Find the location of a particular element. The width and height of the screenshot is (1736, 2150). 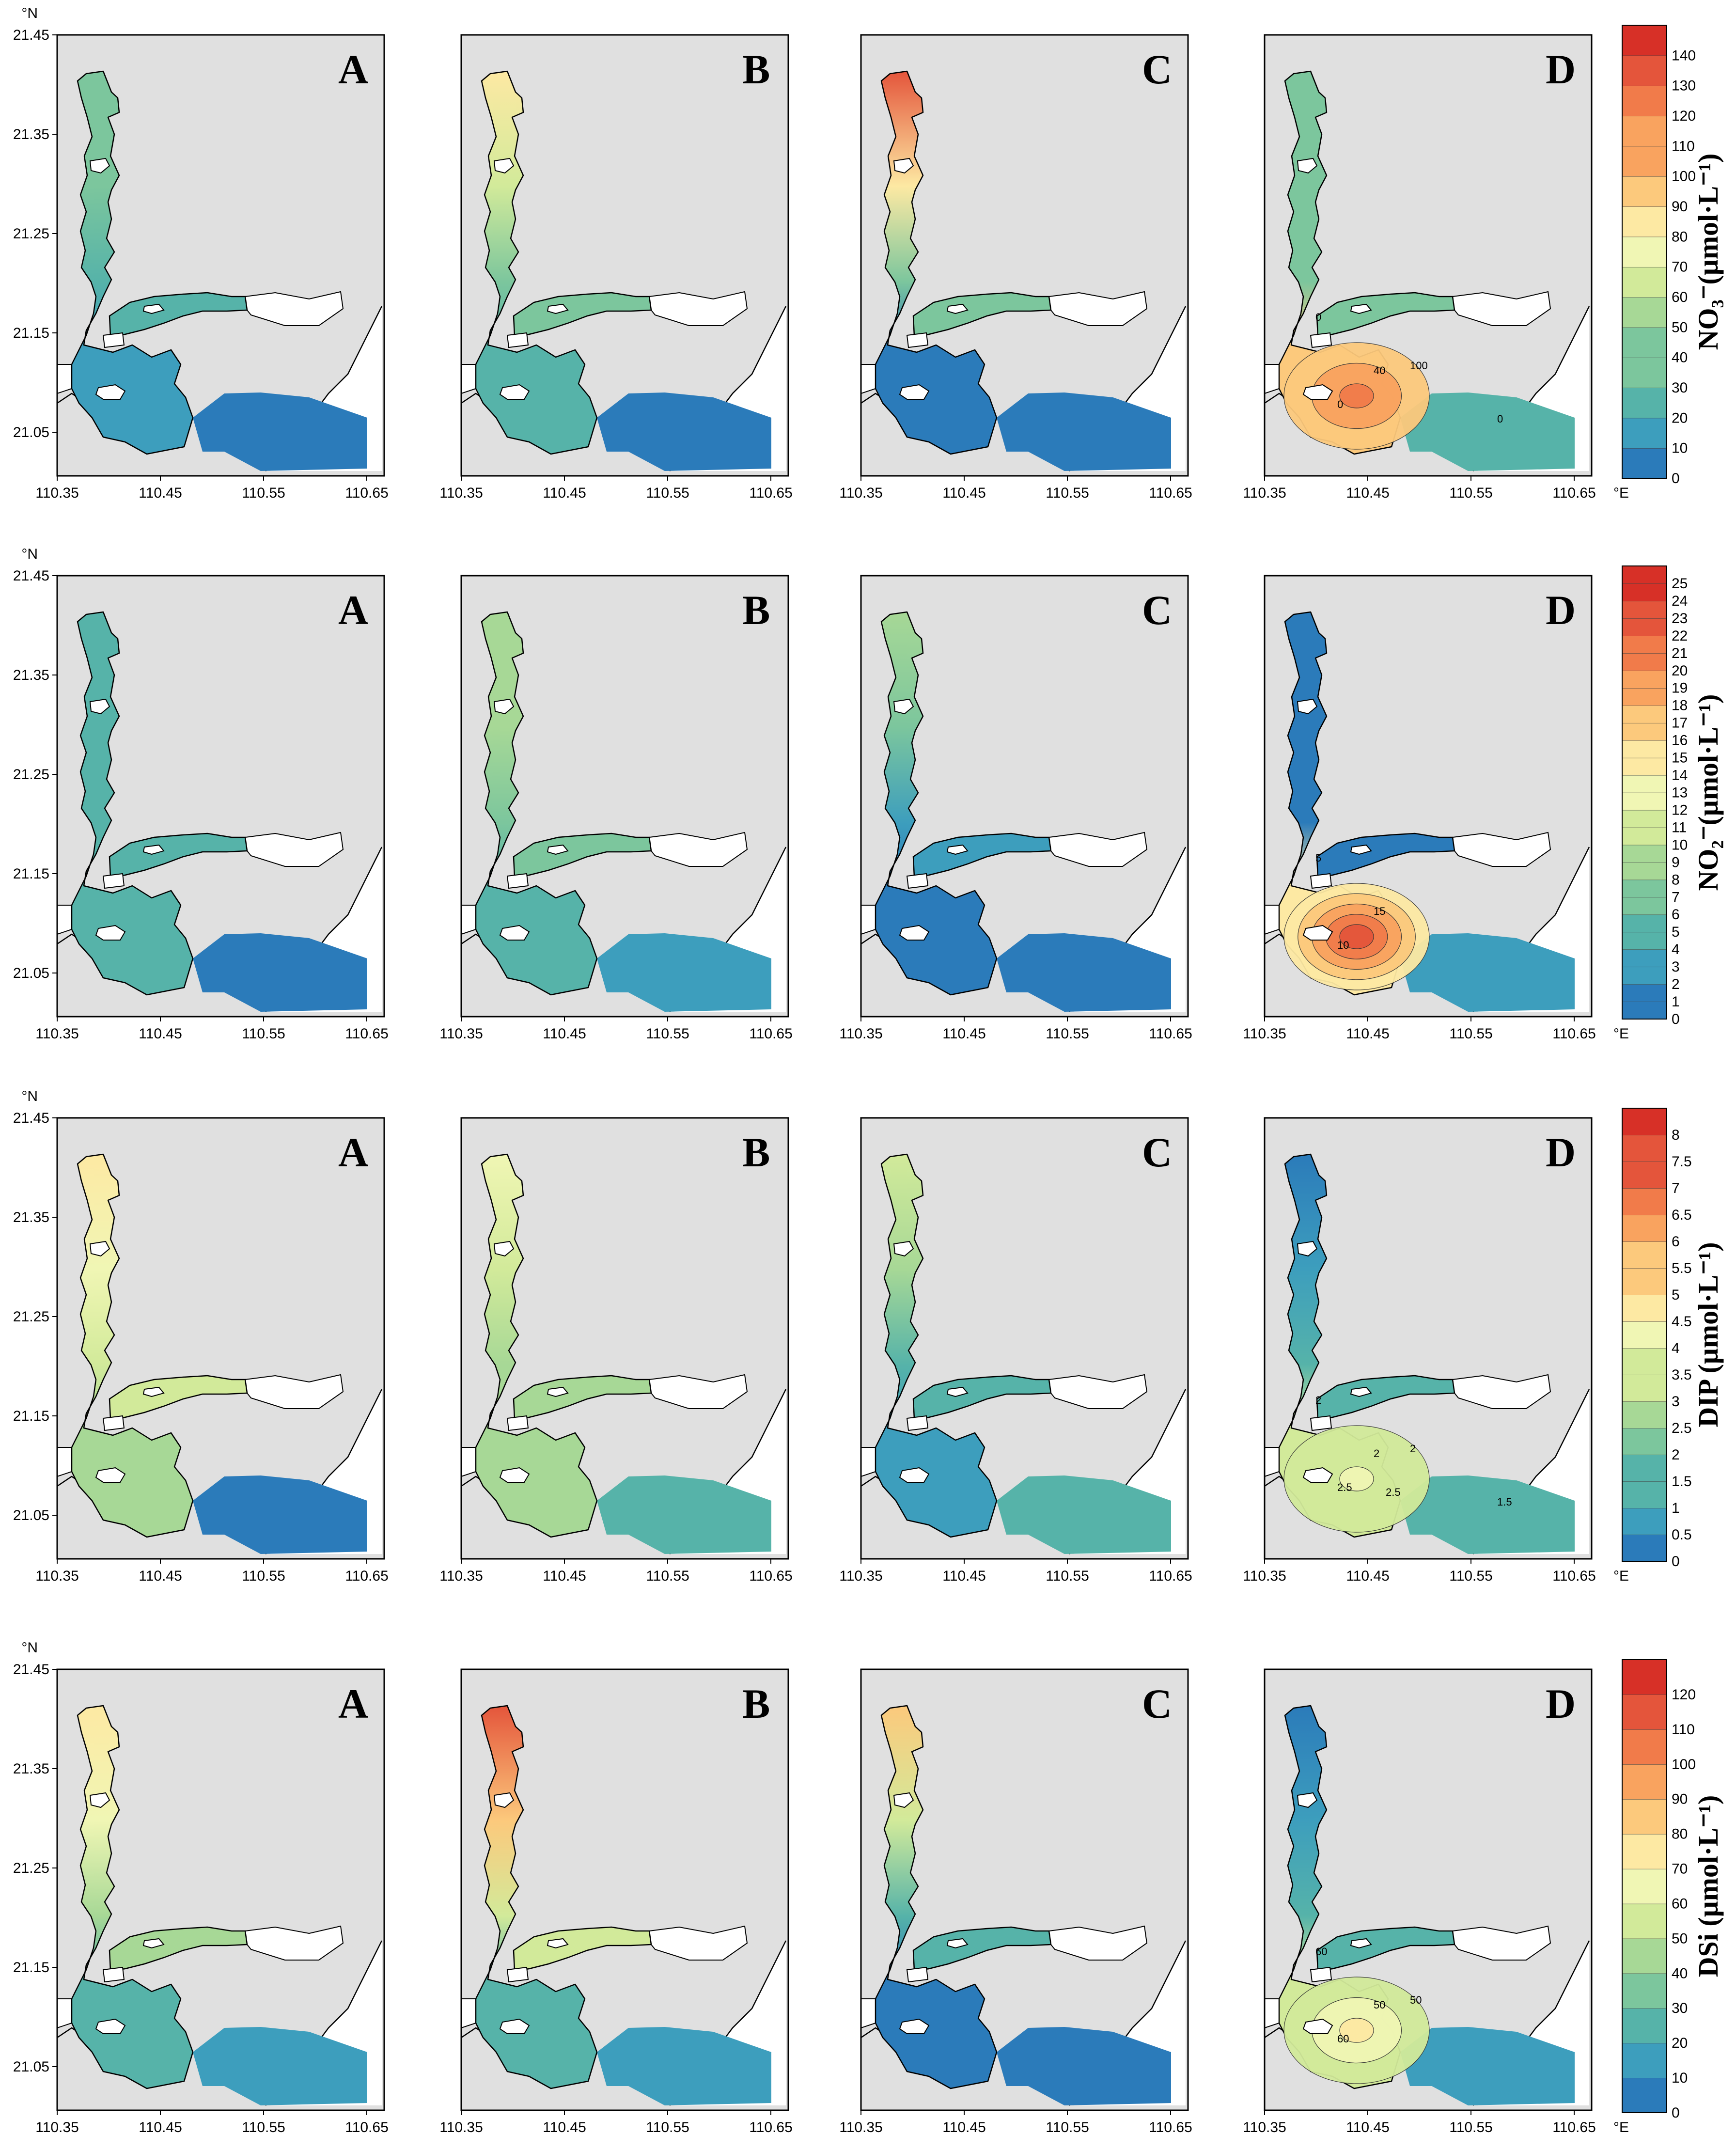

colorbar-tick-label: 0 is located at coordinates (1676, 1019).